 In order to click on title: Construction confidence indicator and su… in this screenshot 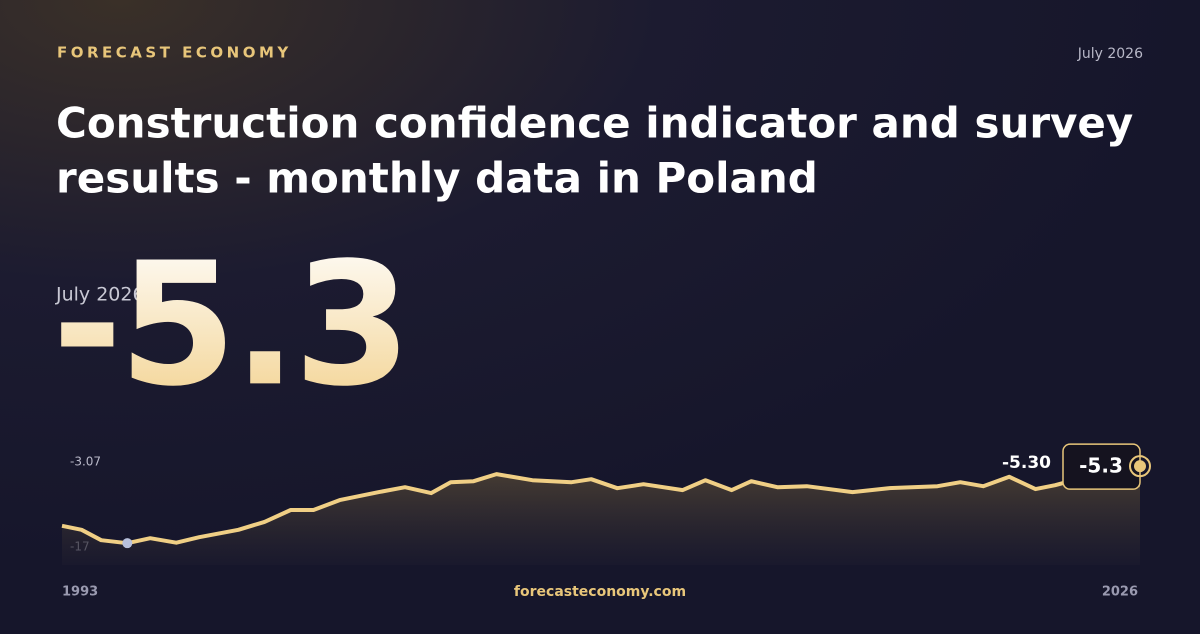, I will do `click(594, 123)`.